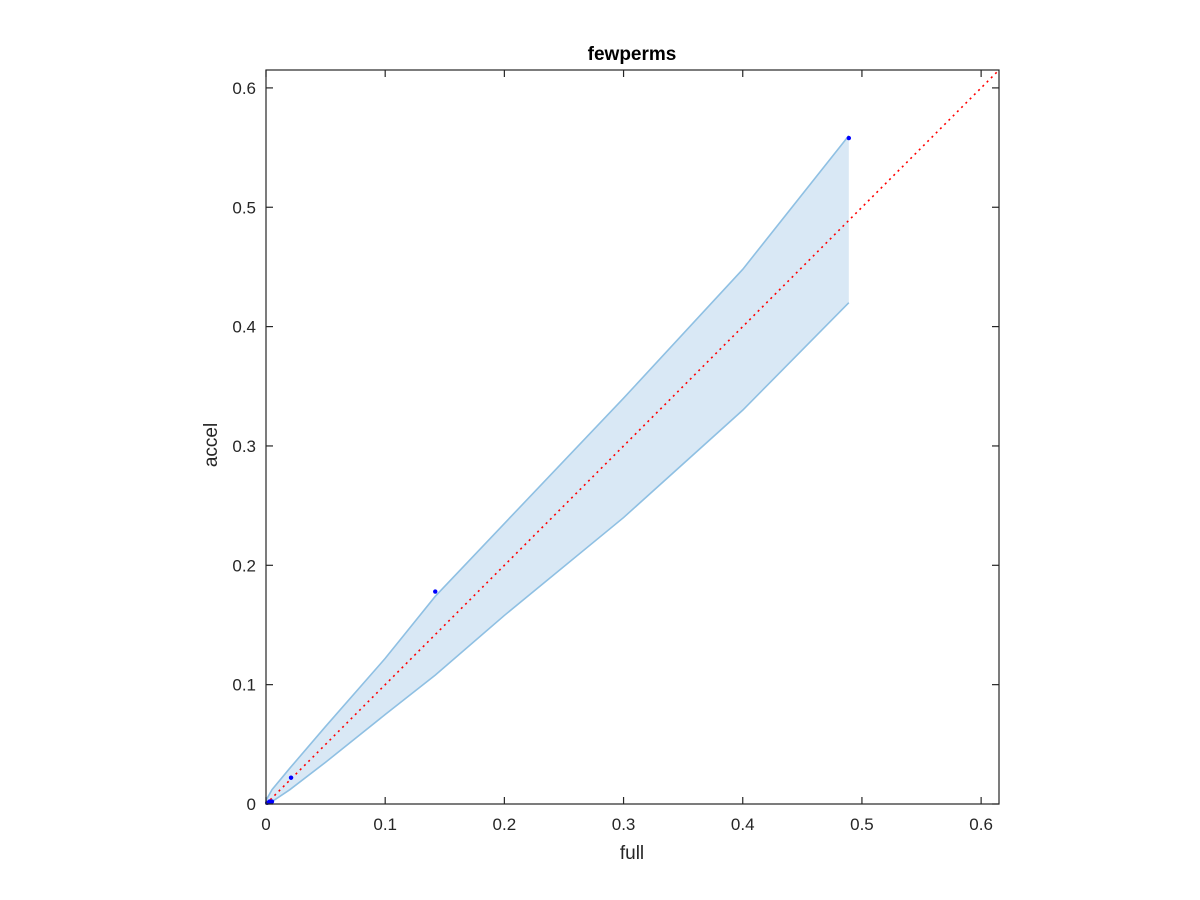 This screenshot has width=1200, height=900. I want to click on x-axis-label: full, so click(632, 853).